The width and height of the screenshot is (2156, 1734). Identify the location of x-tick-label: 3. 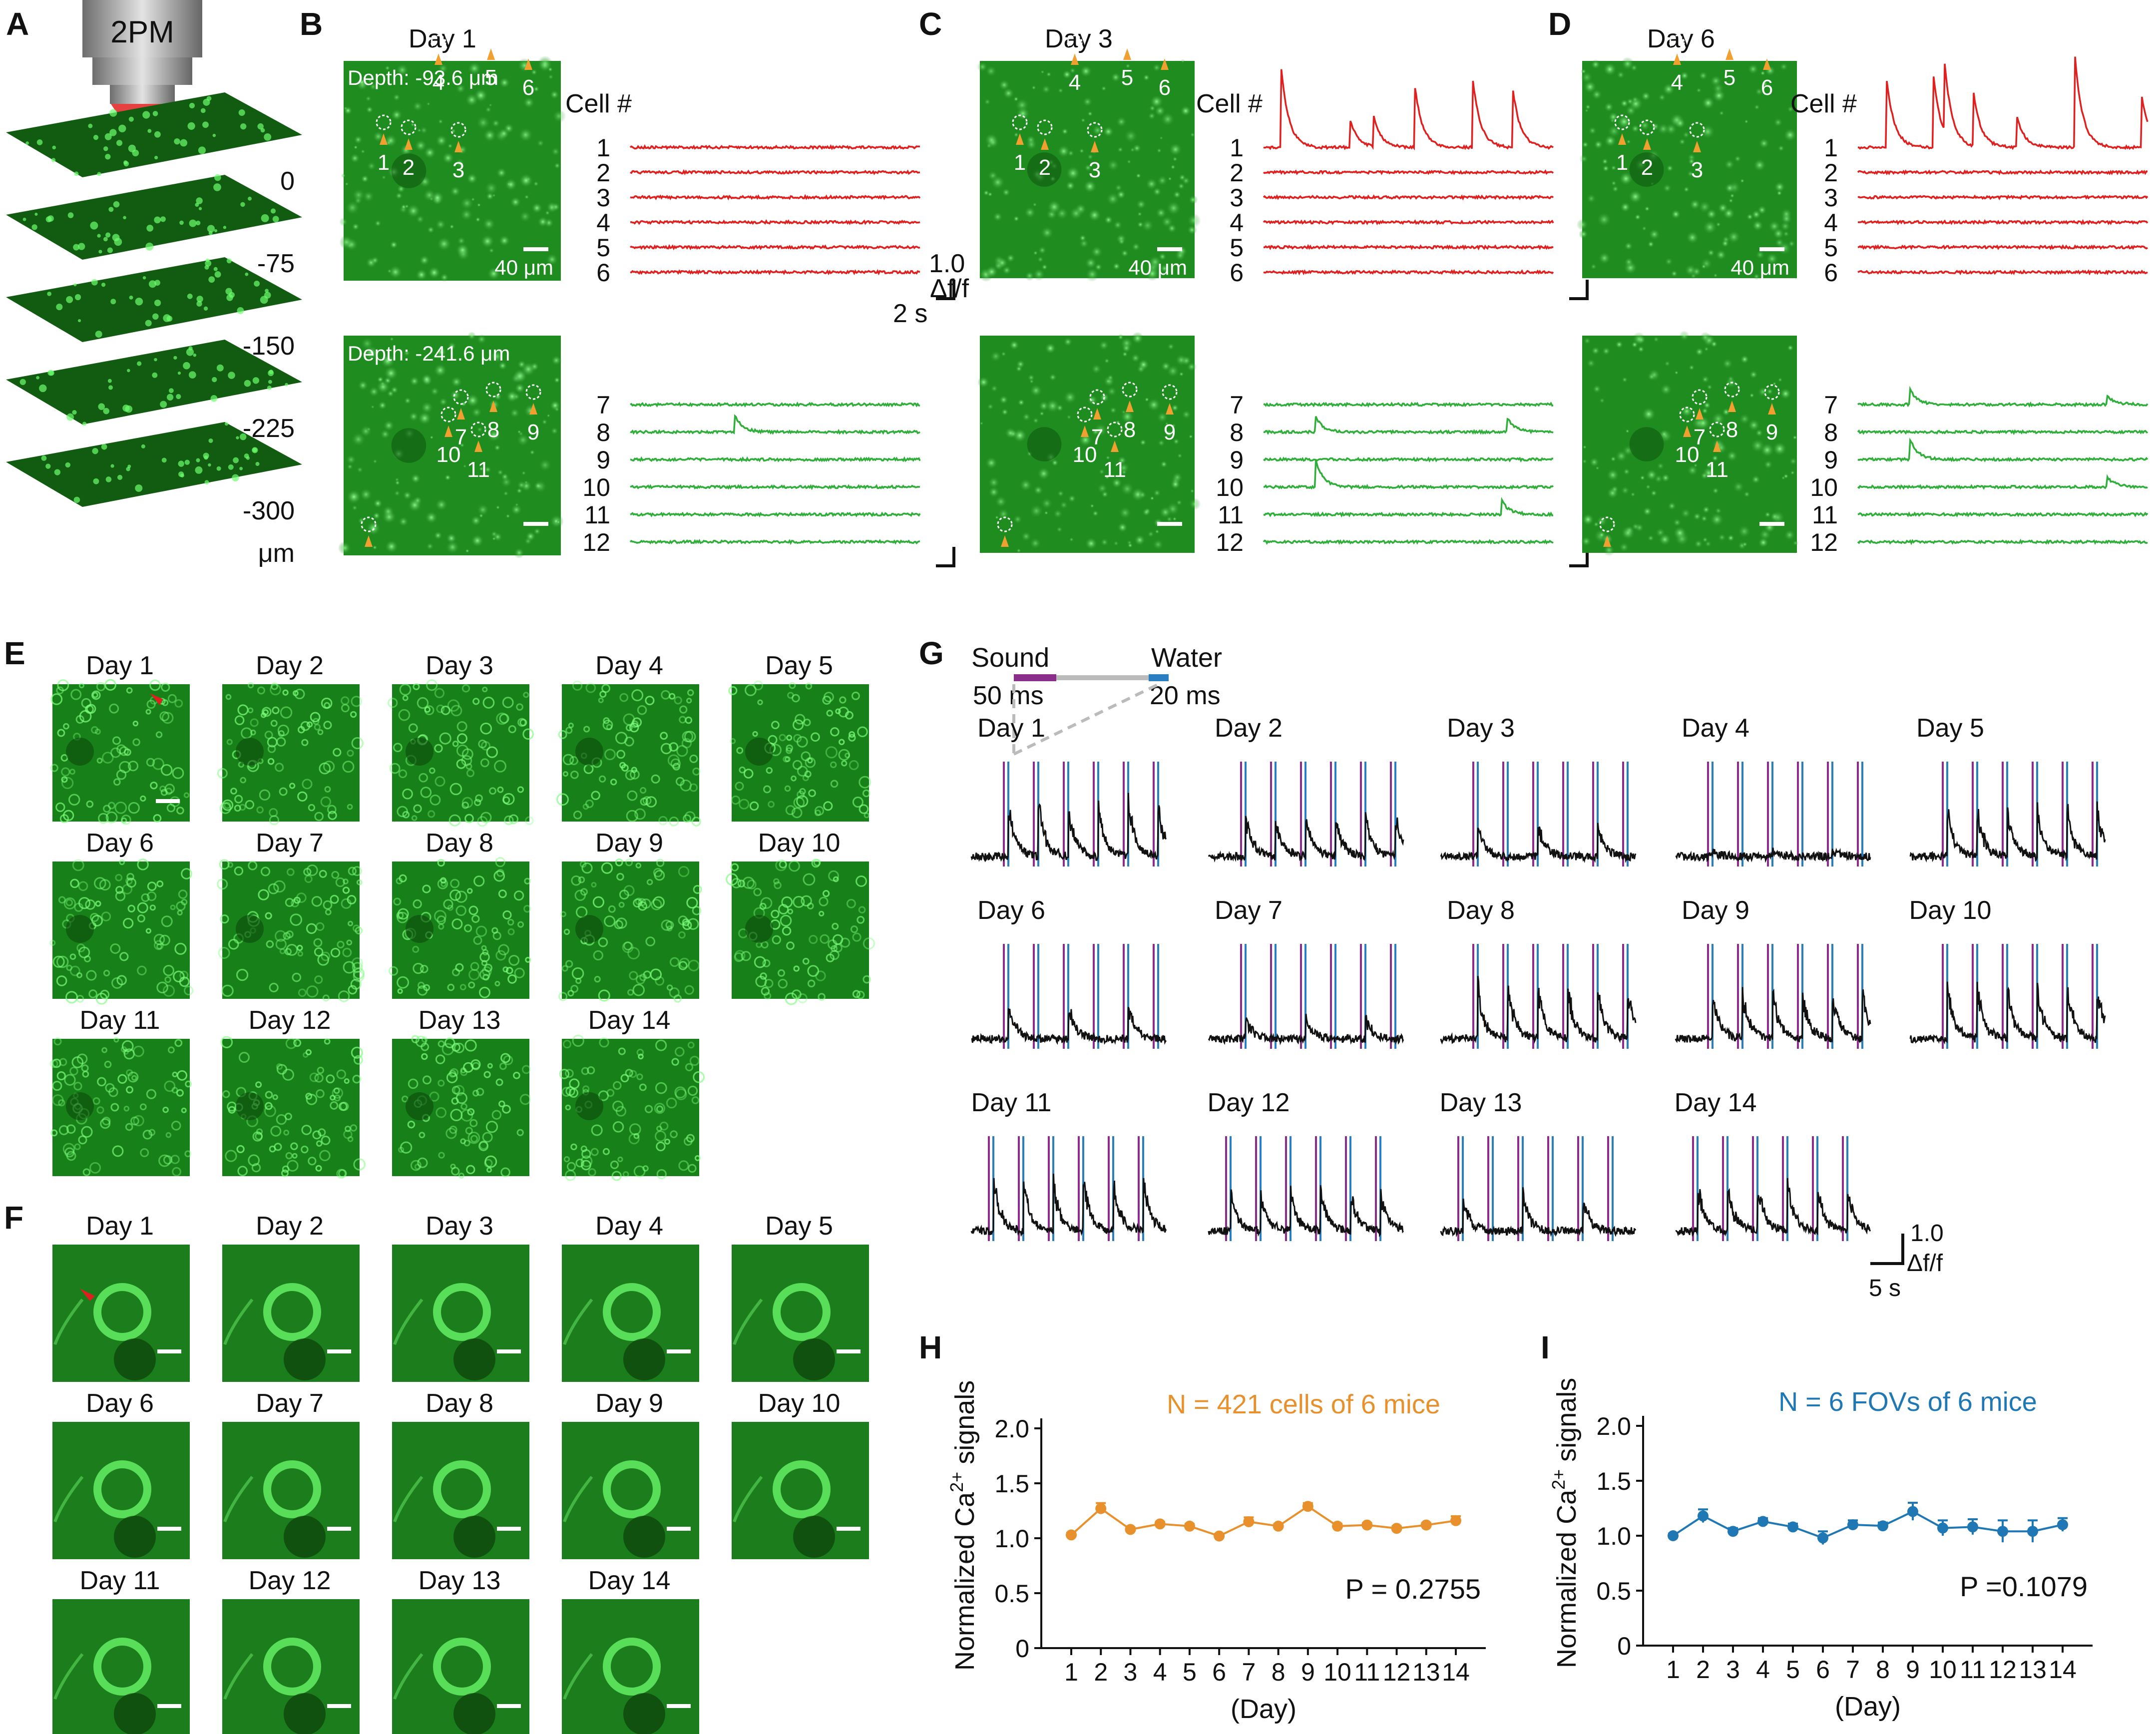
(1131, 1672).